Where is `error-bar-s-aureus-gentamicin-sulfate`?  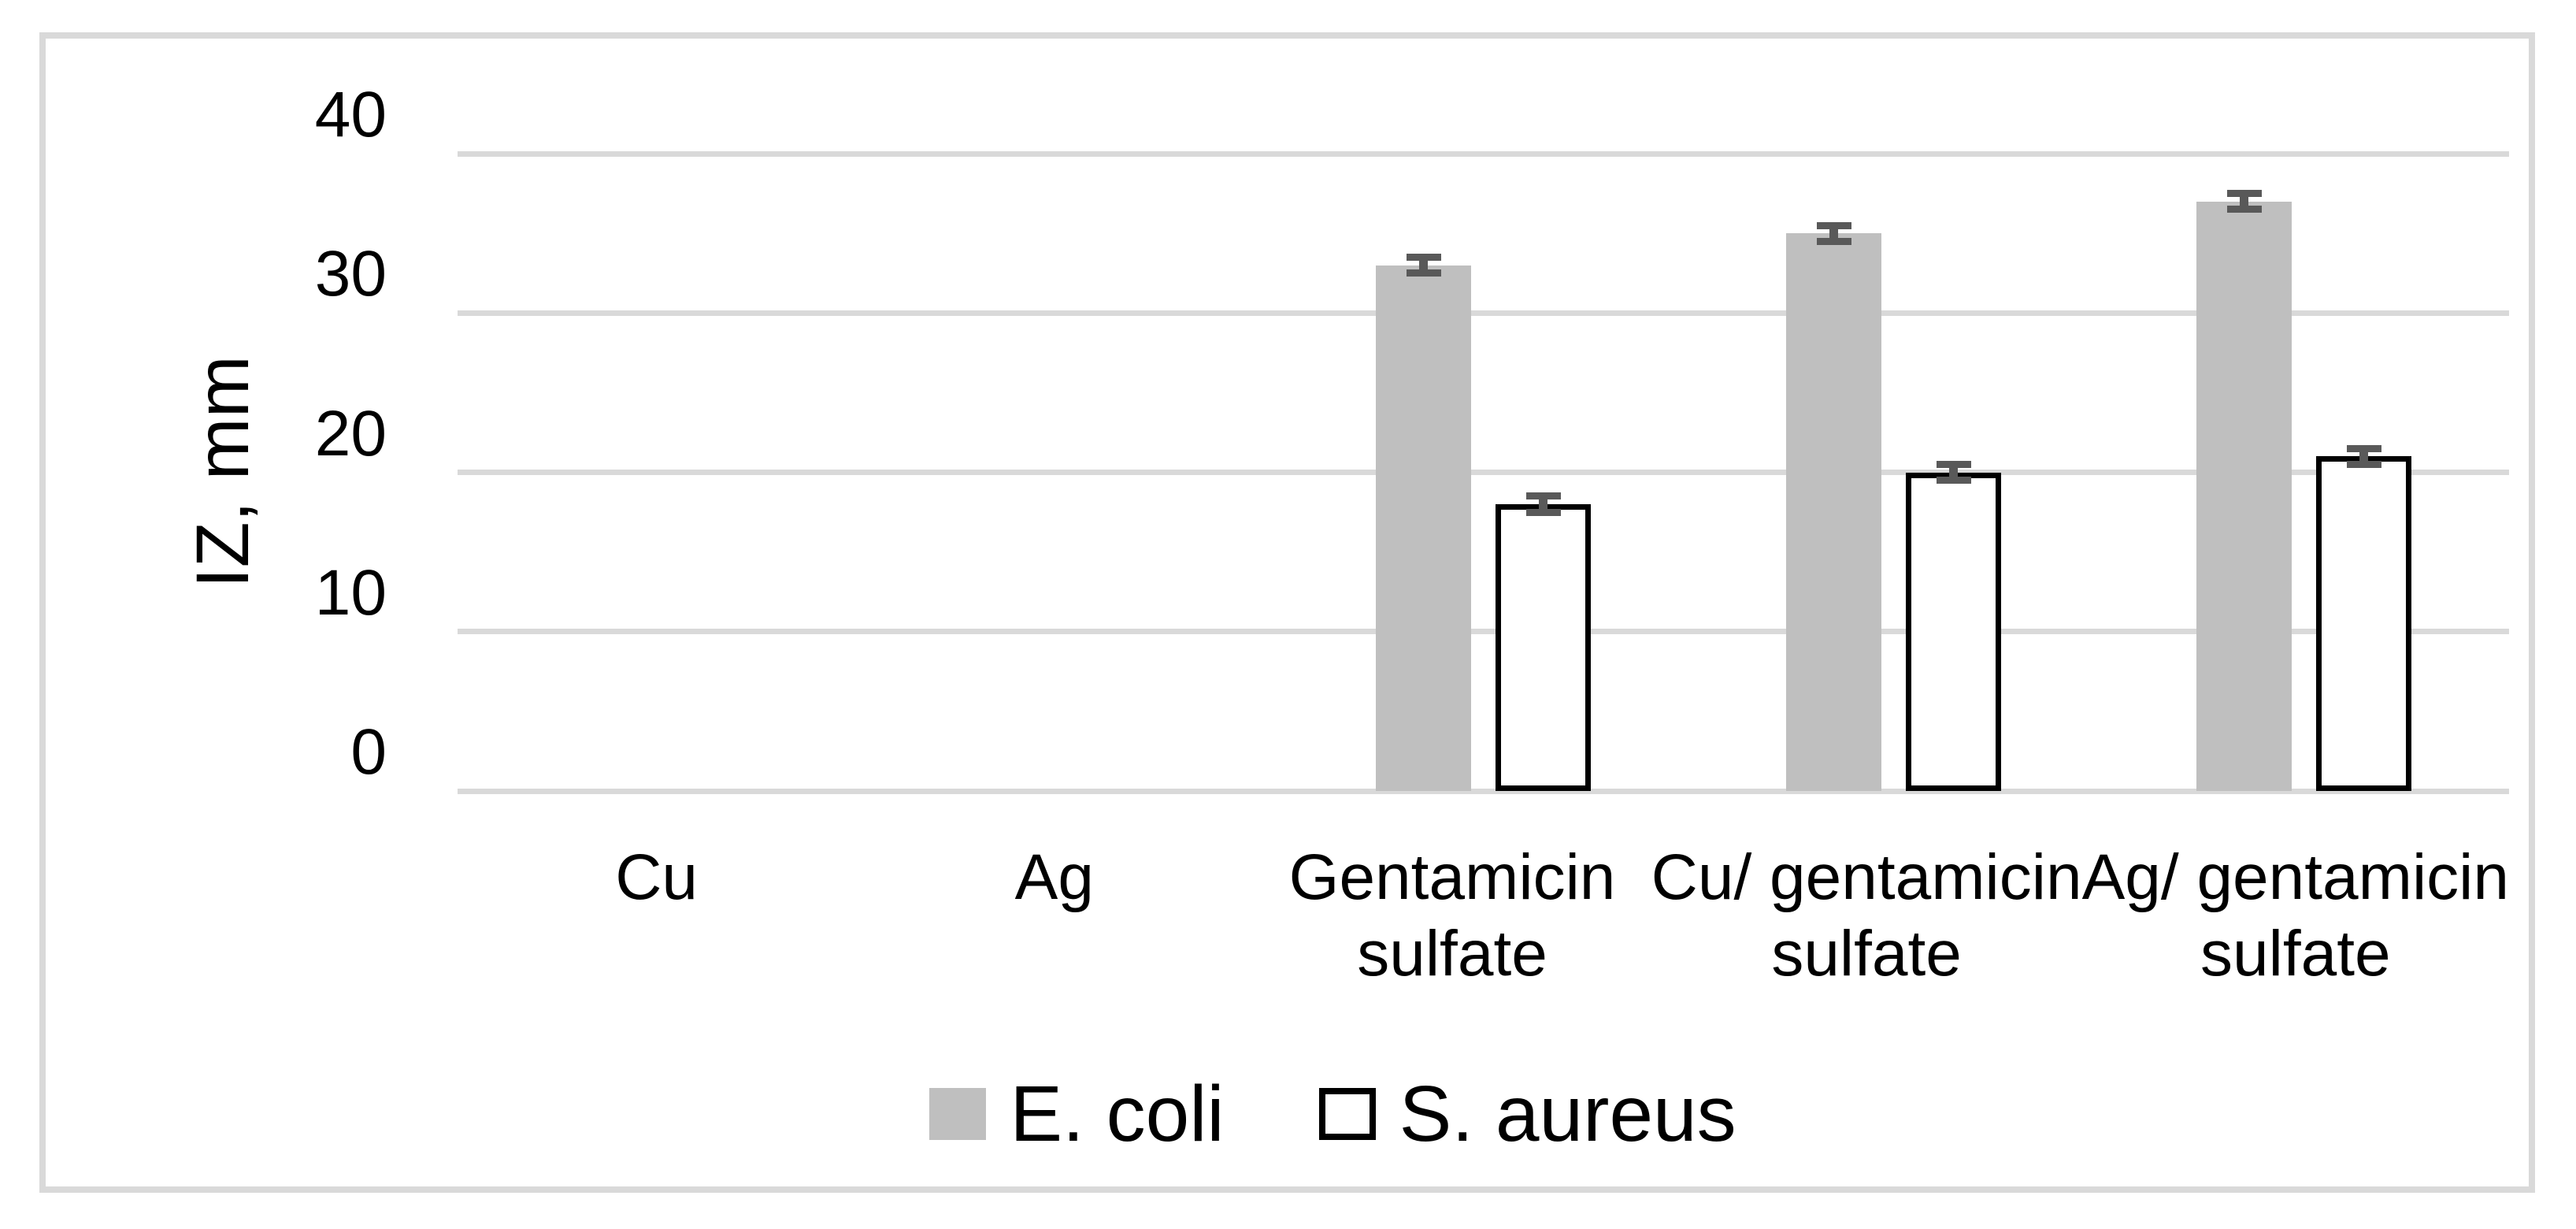 error-bar-s-aureus-gentamicin-sulfate is located at coordinates (1543, 504).